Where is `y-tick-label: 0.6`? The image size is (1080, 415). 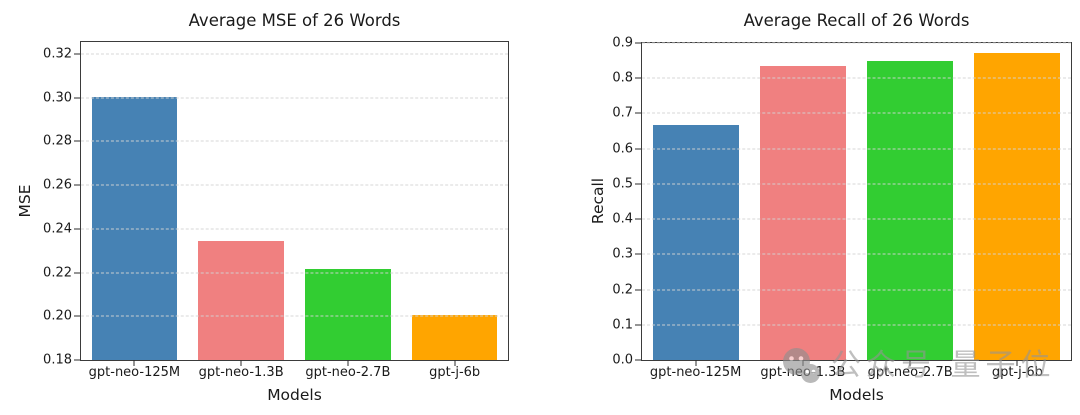
y-tick-label: 0.6 is located at coordinates (622, 149).